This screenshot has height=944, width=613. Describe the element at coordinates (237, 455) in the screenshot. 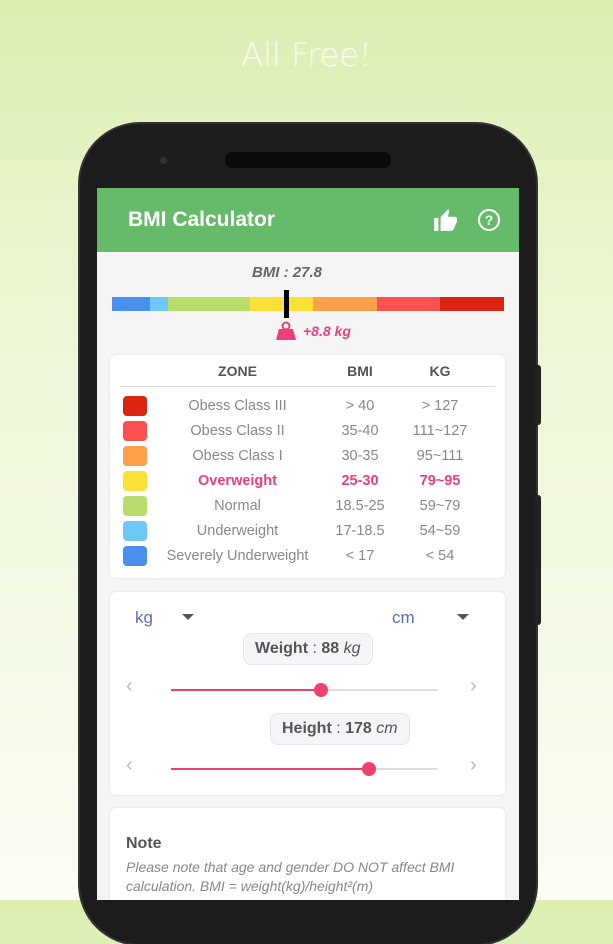

I see `zone-name: Obess Class I` at that location.